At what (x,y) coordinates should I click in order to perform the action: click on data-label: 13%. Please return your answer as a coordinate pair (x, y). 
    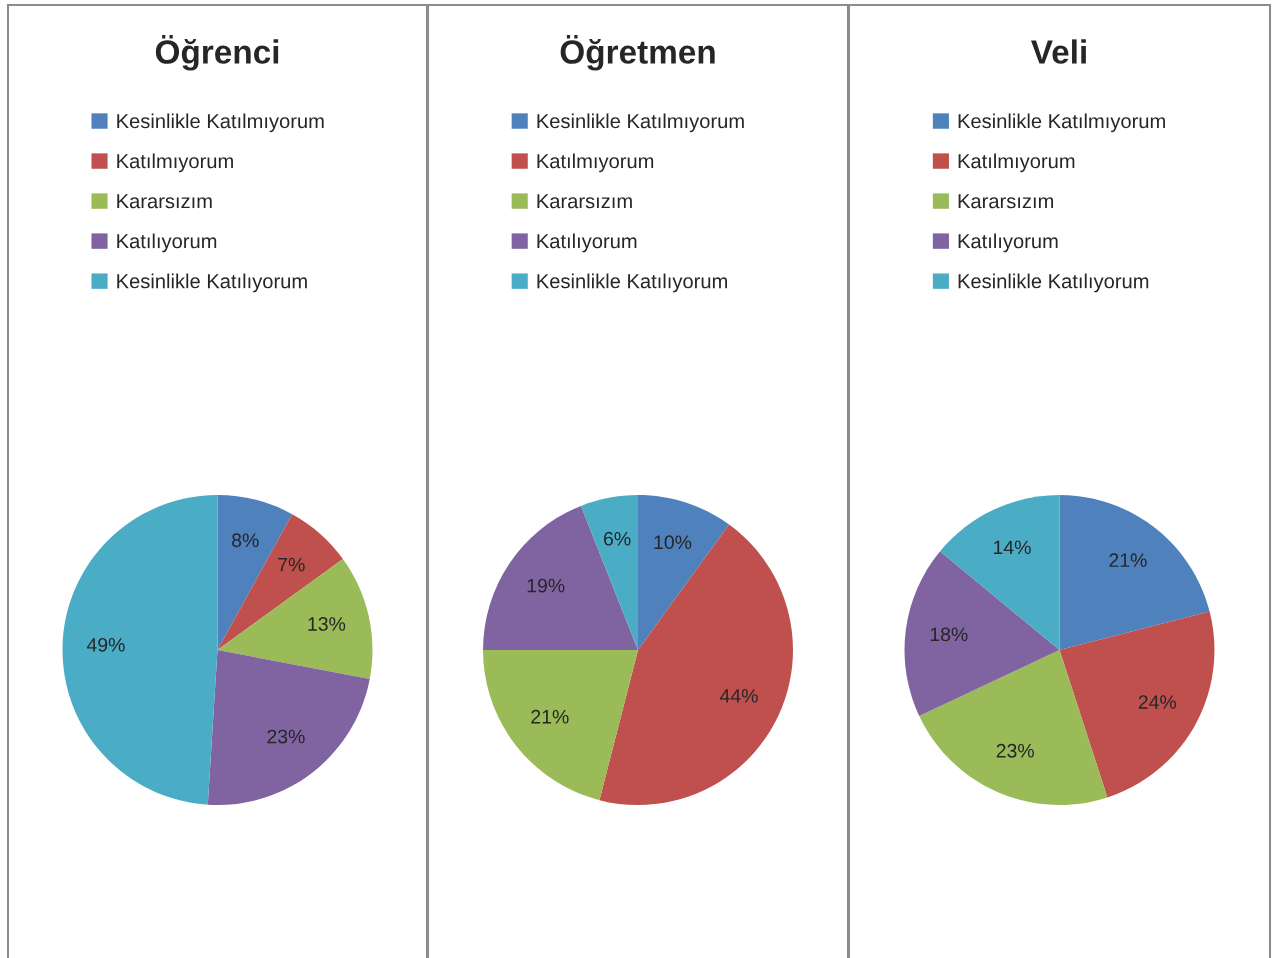
    Looking at the image, I should click on (327, 624).